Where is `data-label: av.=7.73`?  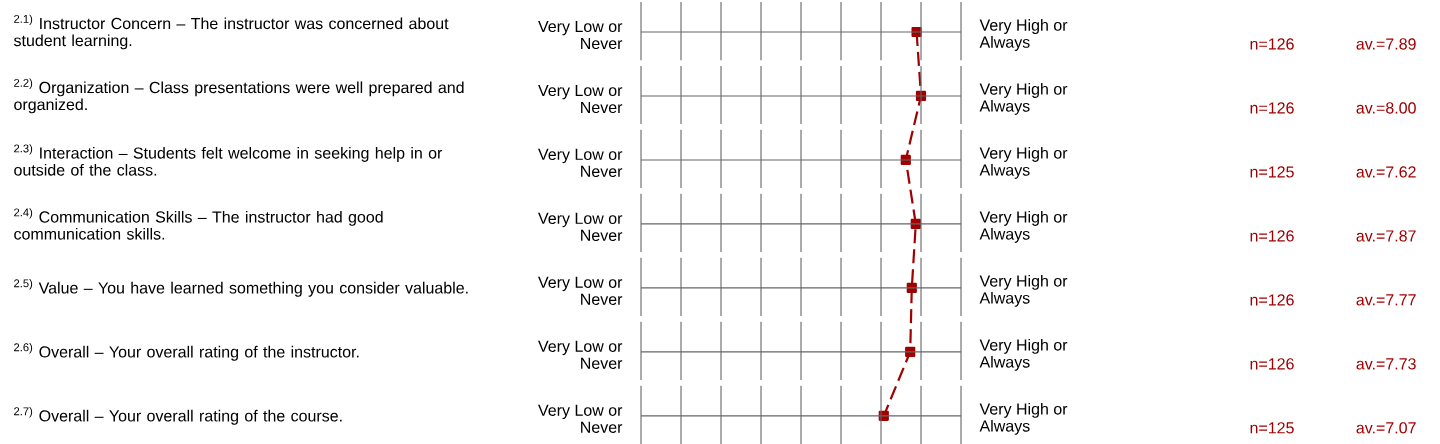
data-label: av.=7.73 is located at coordinates (1386, 364).